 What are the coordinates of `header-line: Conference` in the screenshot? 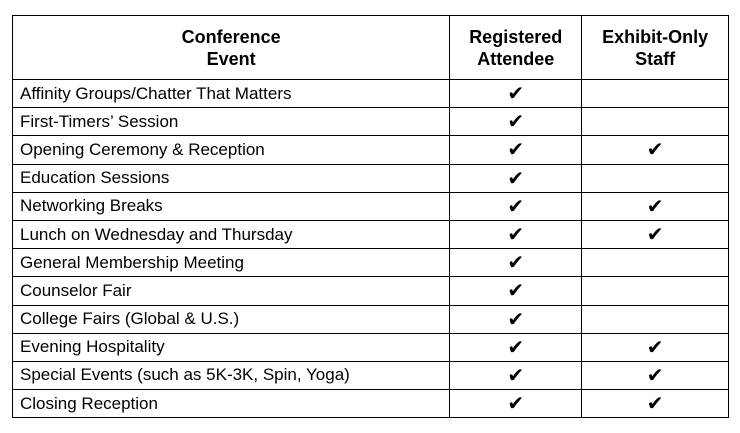 It's located at (231, 36).